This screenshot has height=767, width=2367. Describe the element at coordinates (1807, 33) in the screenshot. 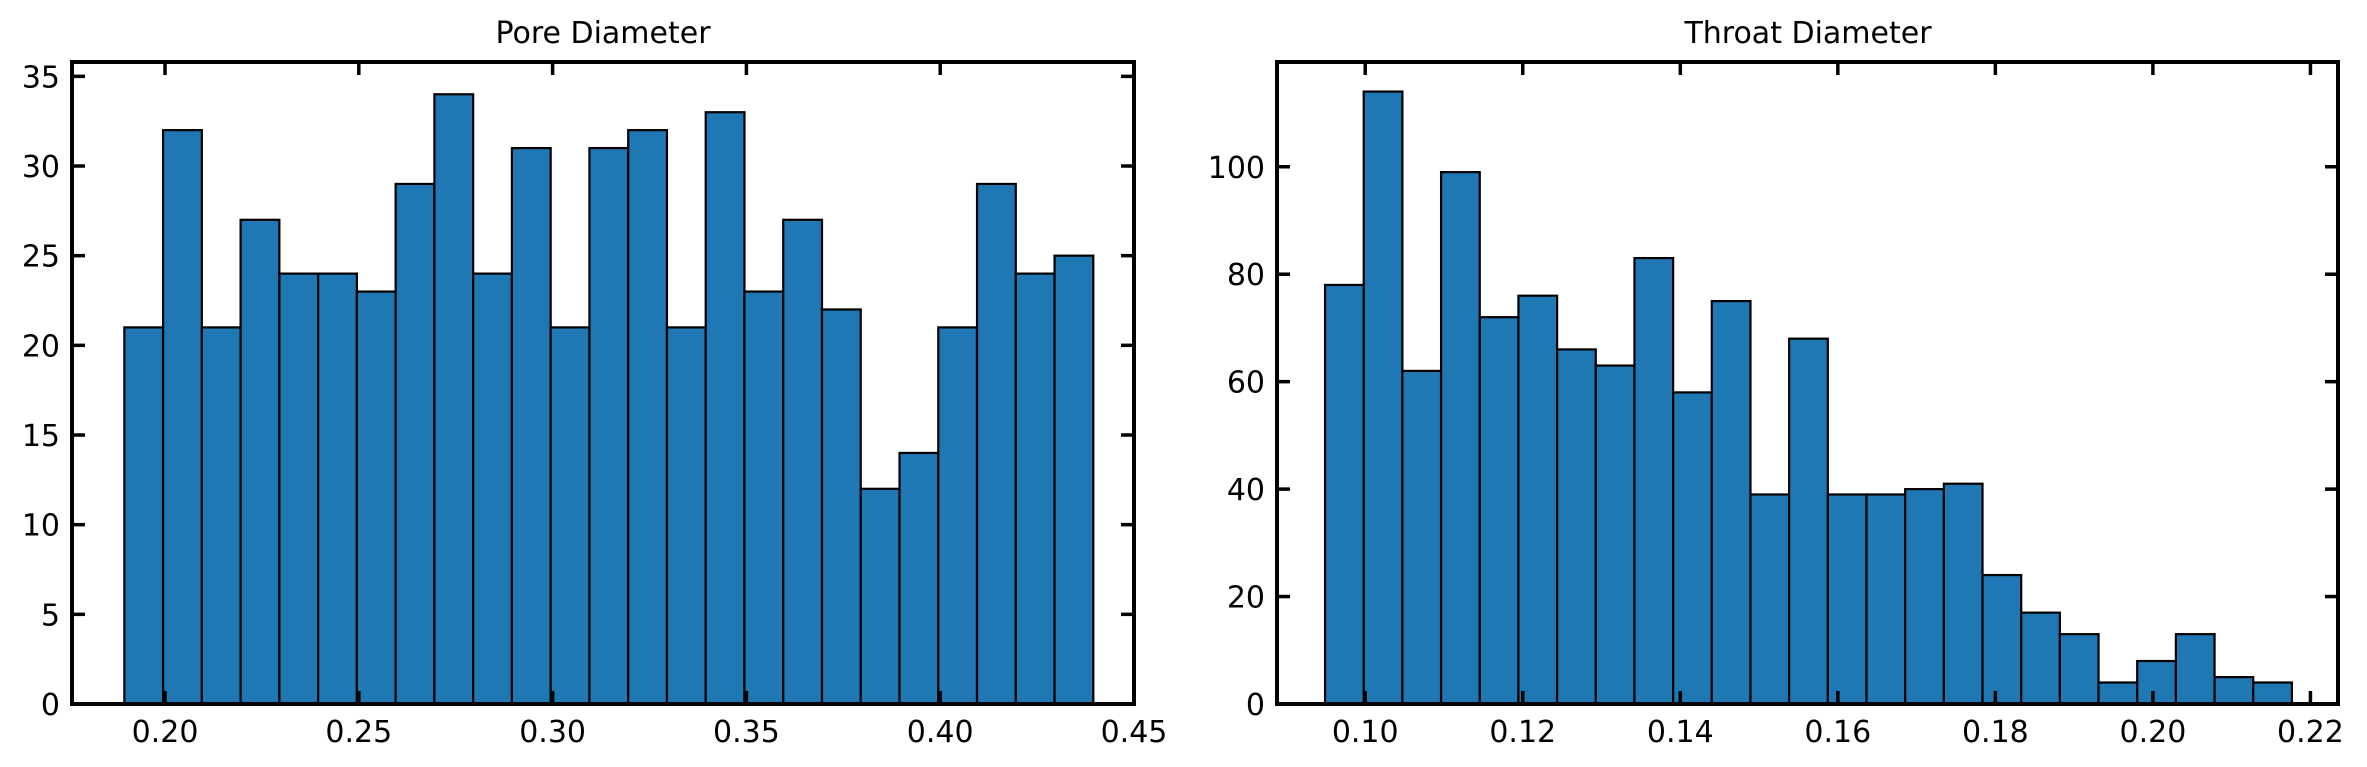

I see `chart-title: Throat Diameter` at that location.